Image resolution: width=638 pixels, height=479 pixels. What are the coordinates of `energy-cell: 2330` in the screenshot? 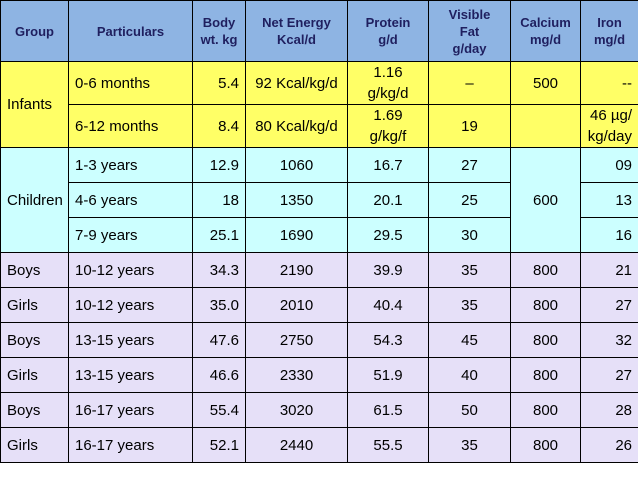 It's located at (296, 375).